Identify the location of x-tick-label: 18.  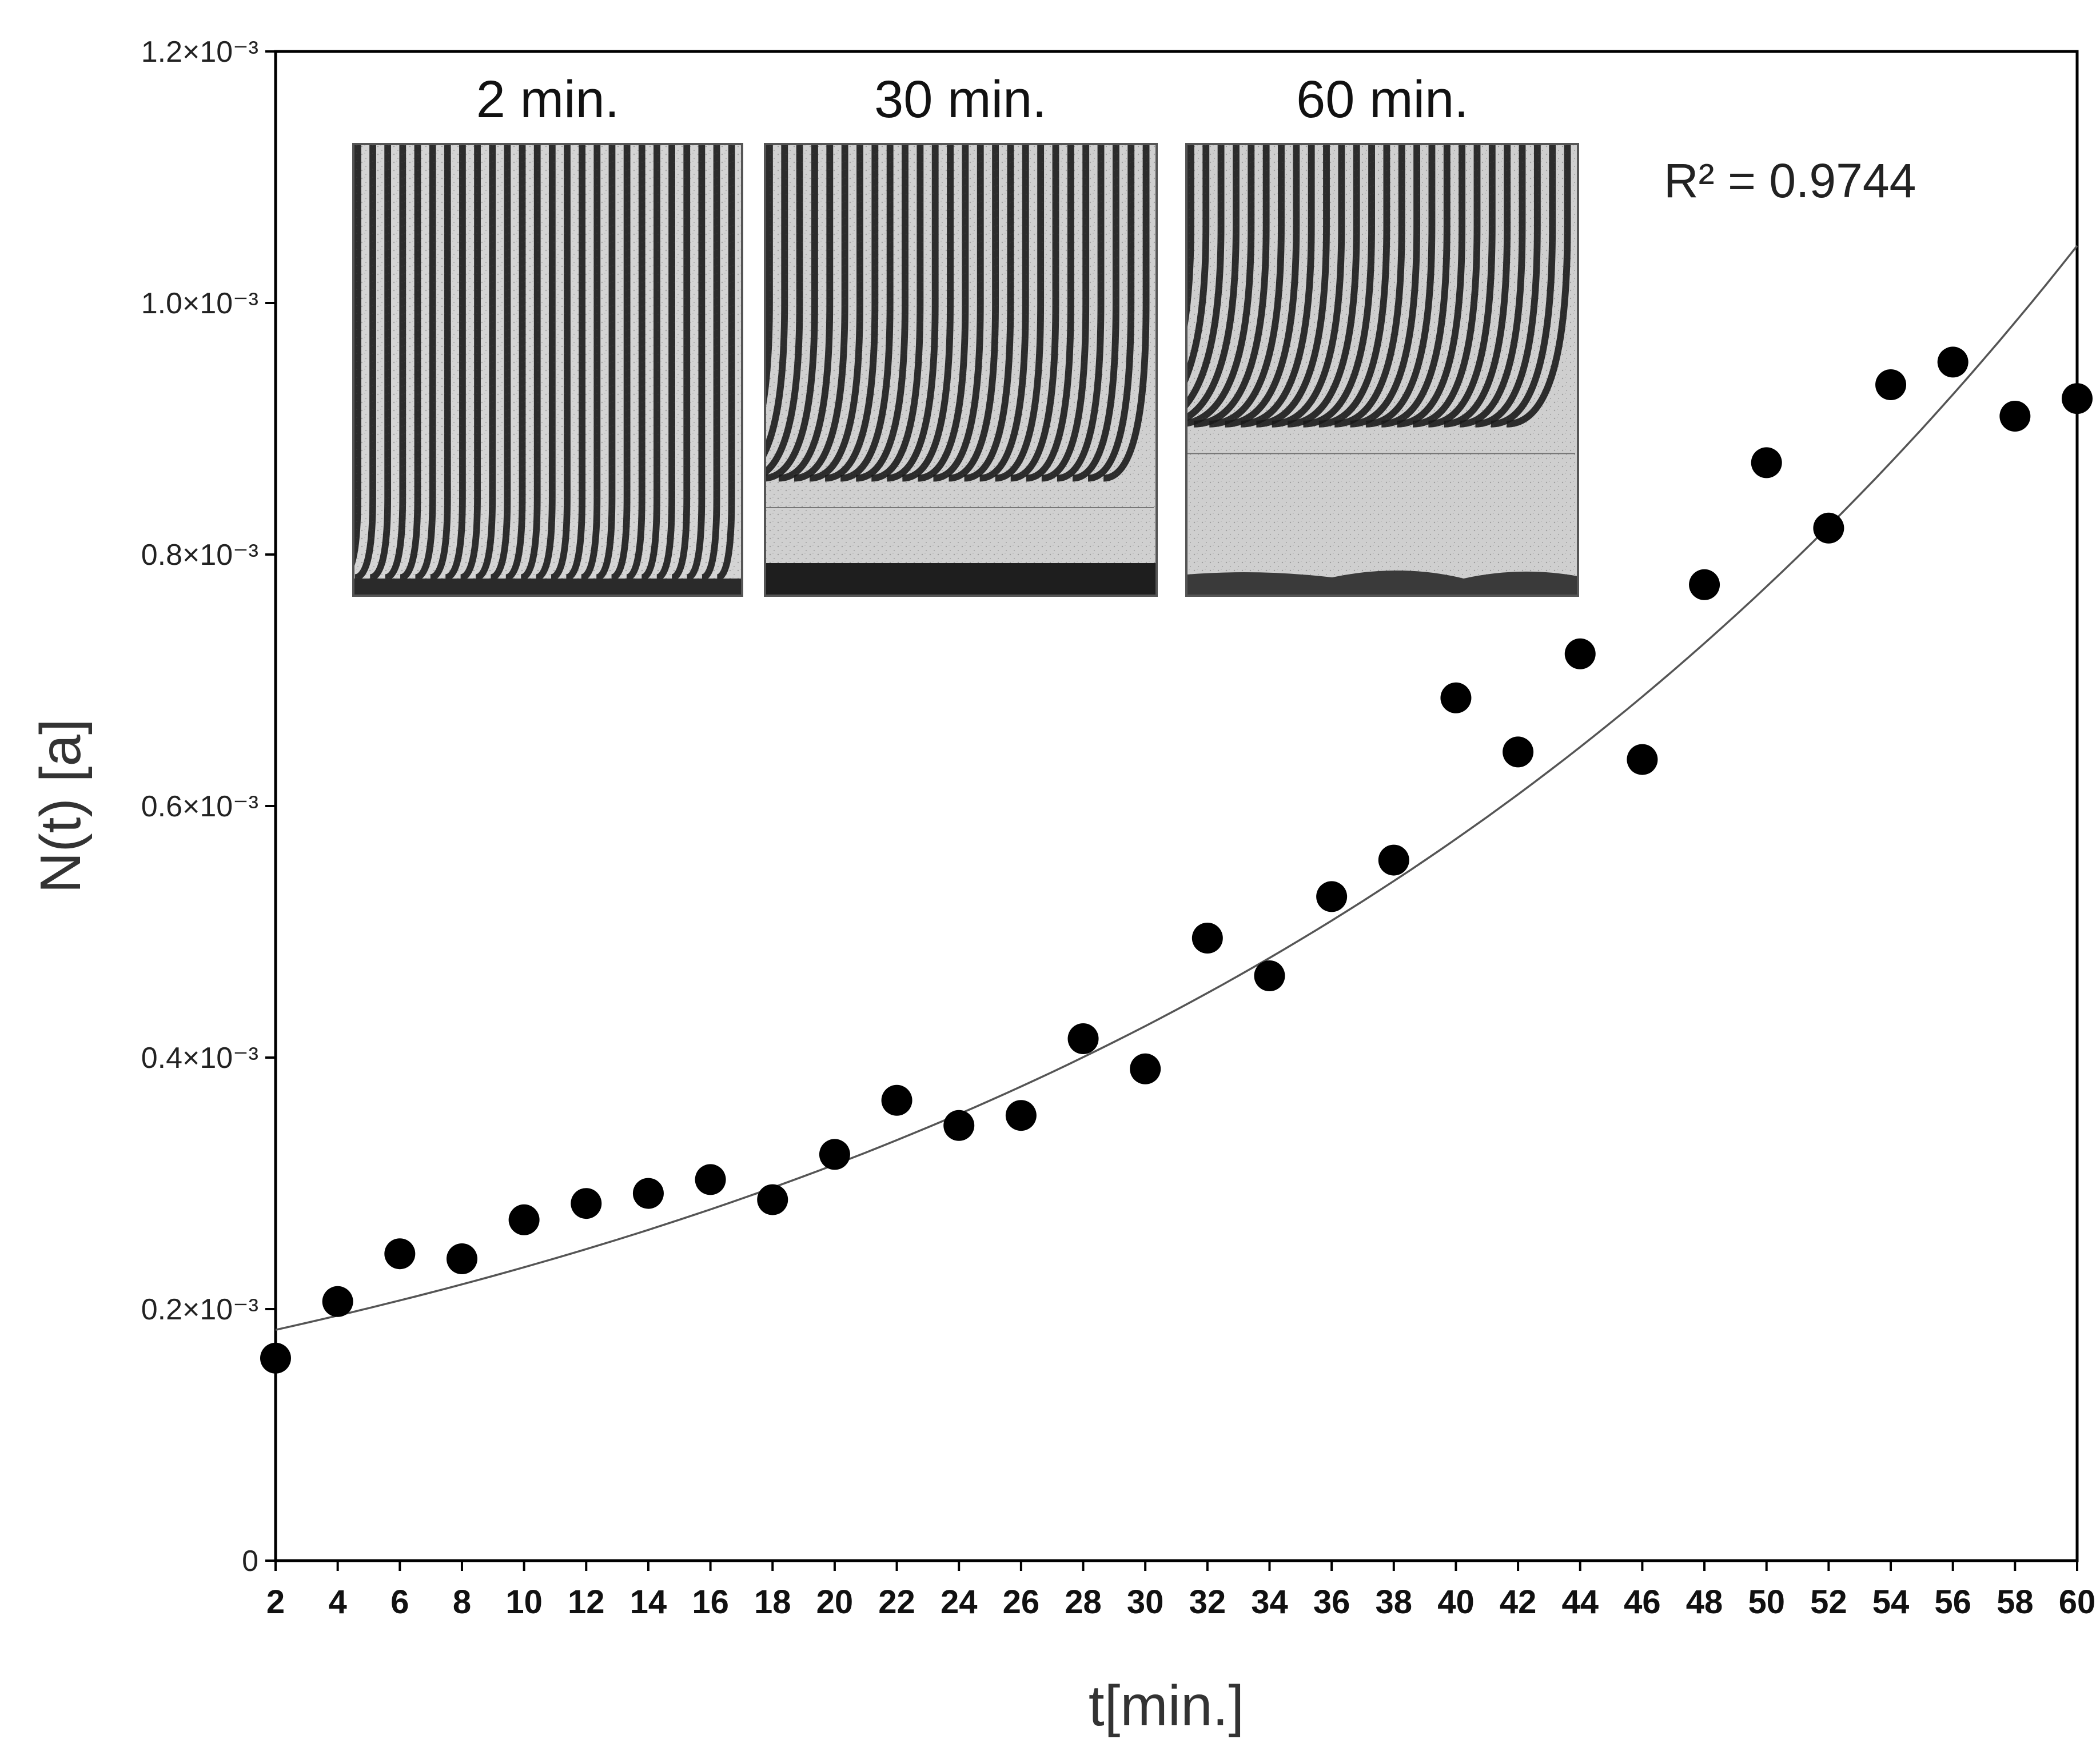
(772, 1602).